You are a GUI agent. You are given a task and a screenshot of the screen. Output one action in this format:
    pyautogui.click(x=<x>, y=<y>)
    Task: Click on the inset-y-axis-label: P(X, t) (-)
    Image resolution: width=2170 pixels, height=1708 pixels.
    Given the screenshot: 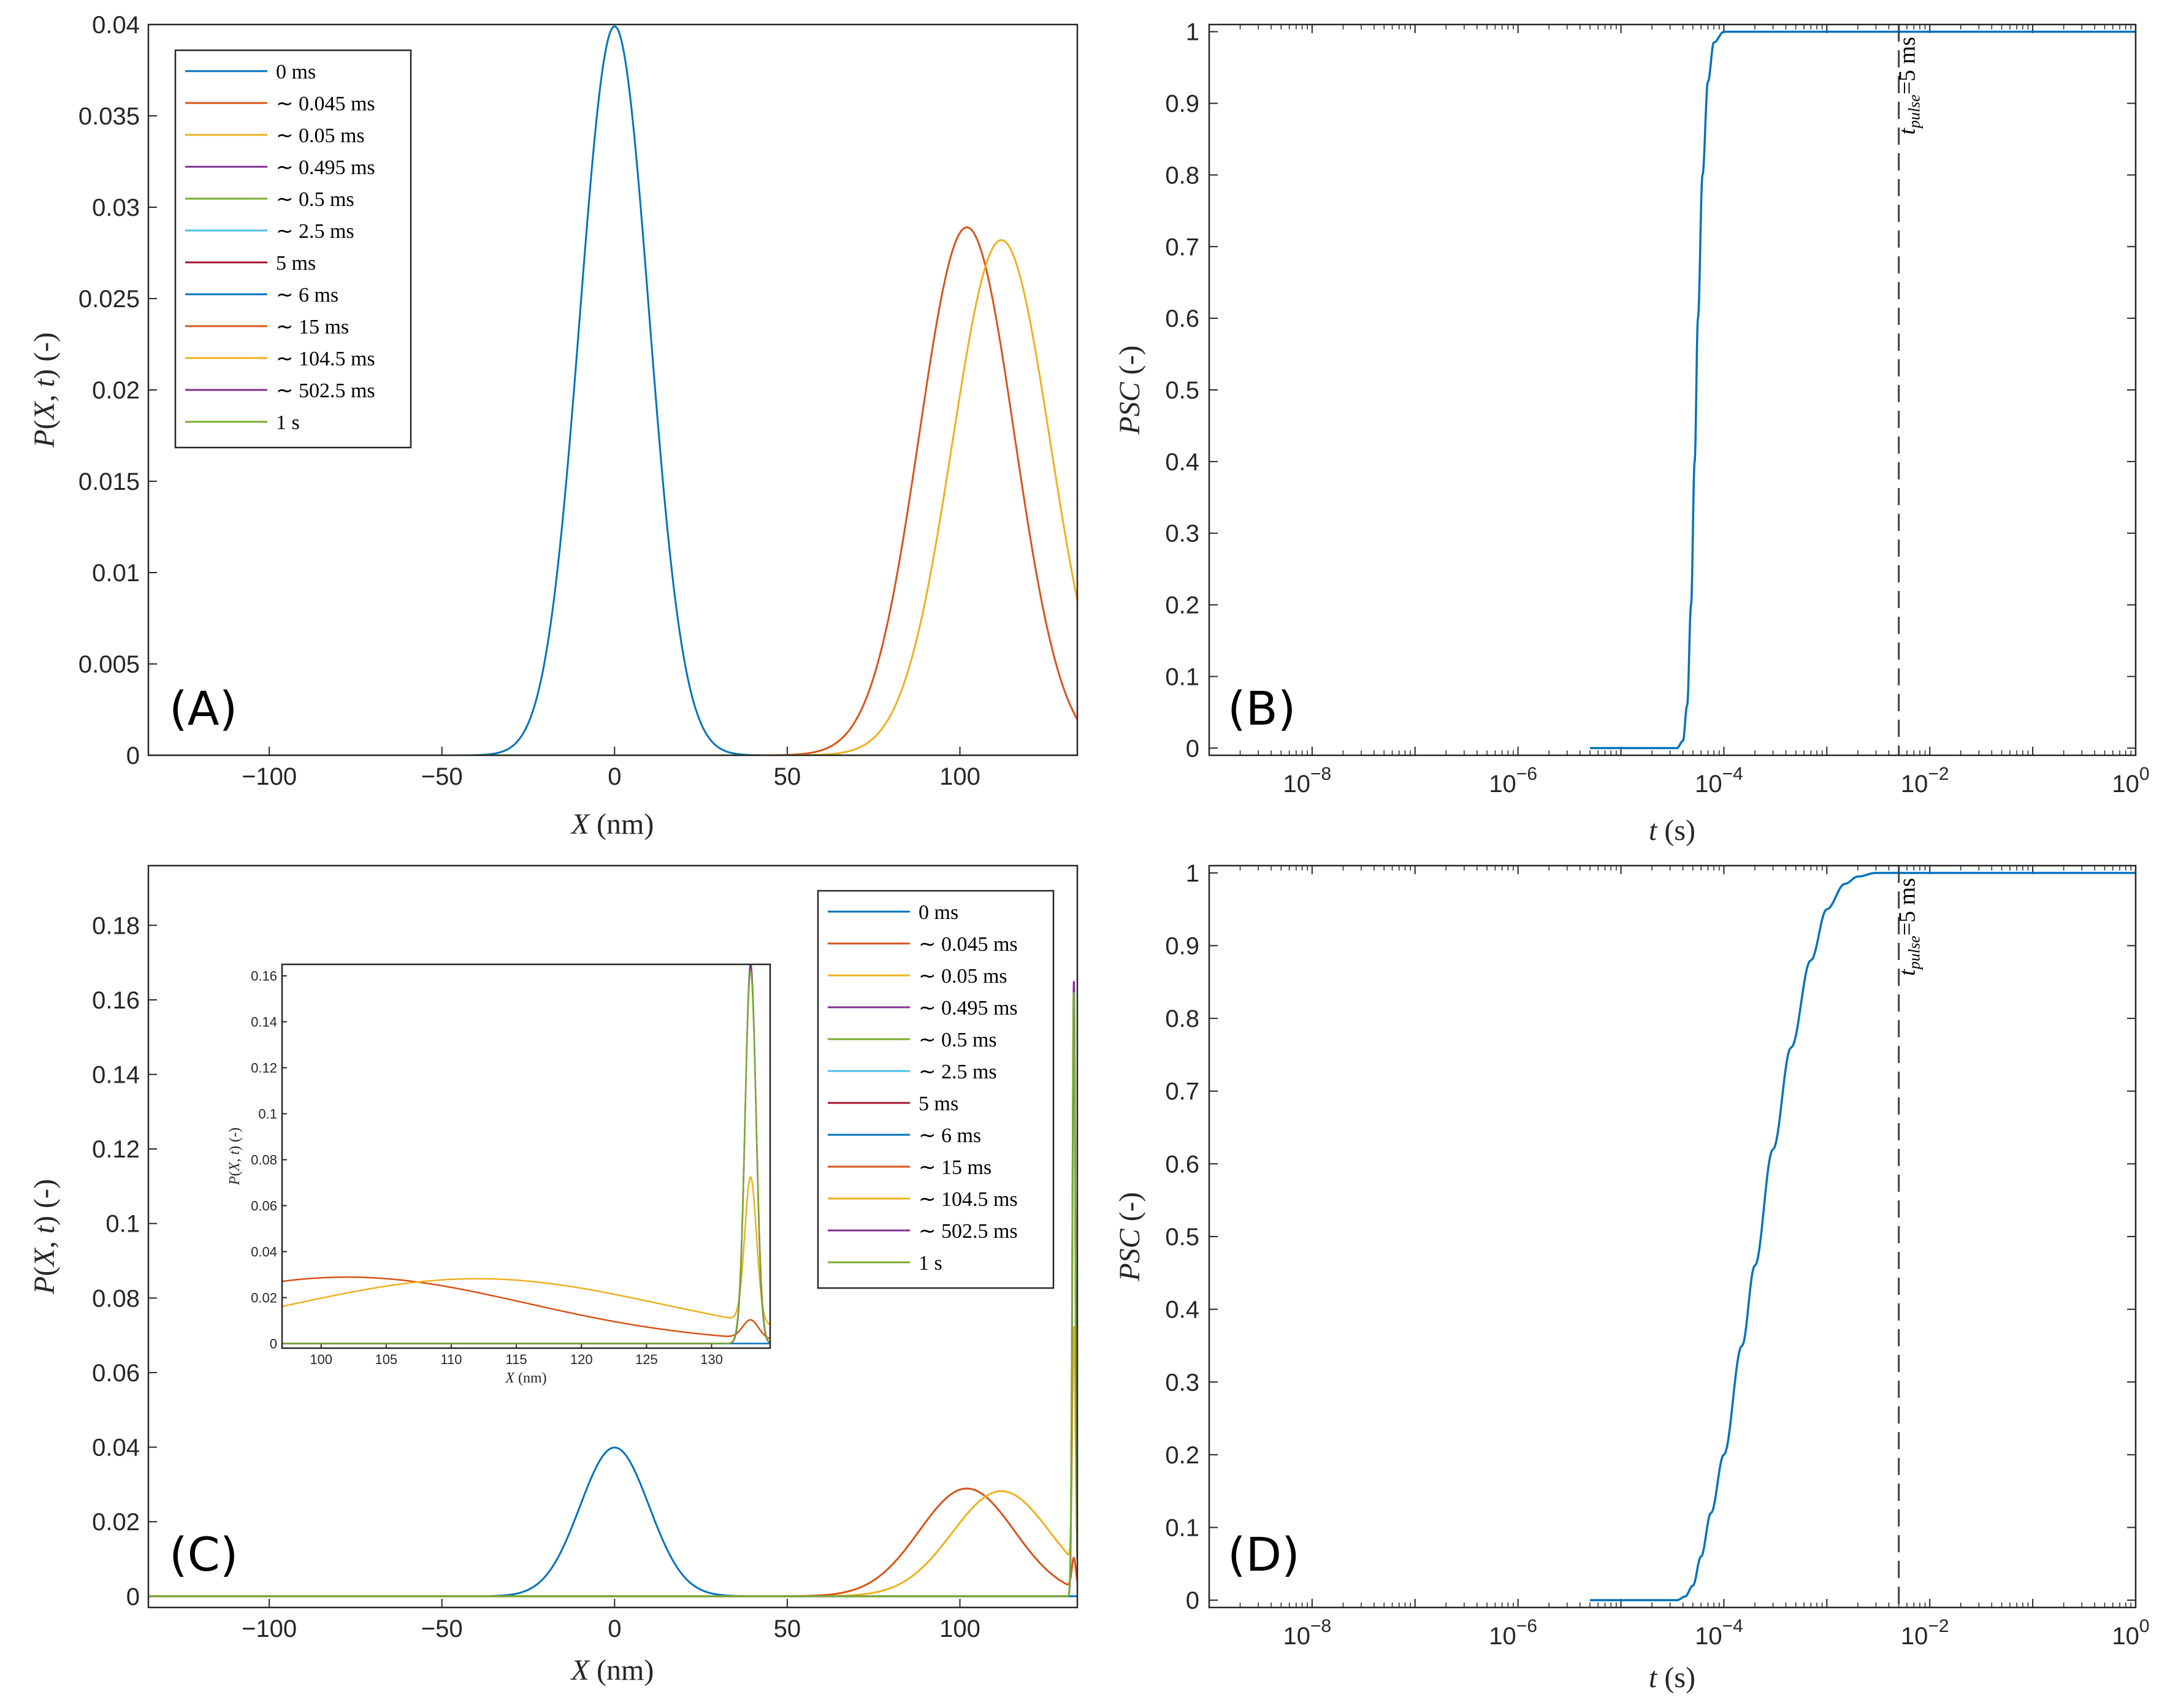 What is the action you would take?
    pyautogui.click(x=235, y=1156)
    